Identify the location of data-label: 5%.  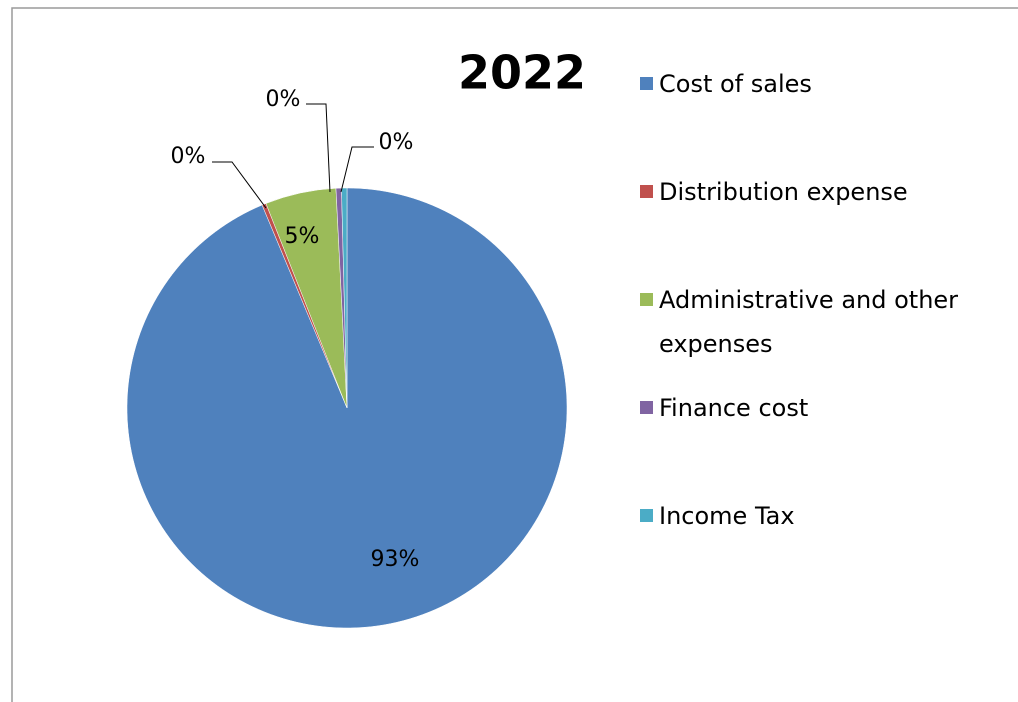
(302, 236).